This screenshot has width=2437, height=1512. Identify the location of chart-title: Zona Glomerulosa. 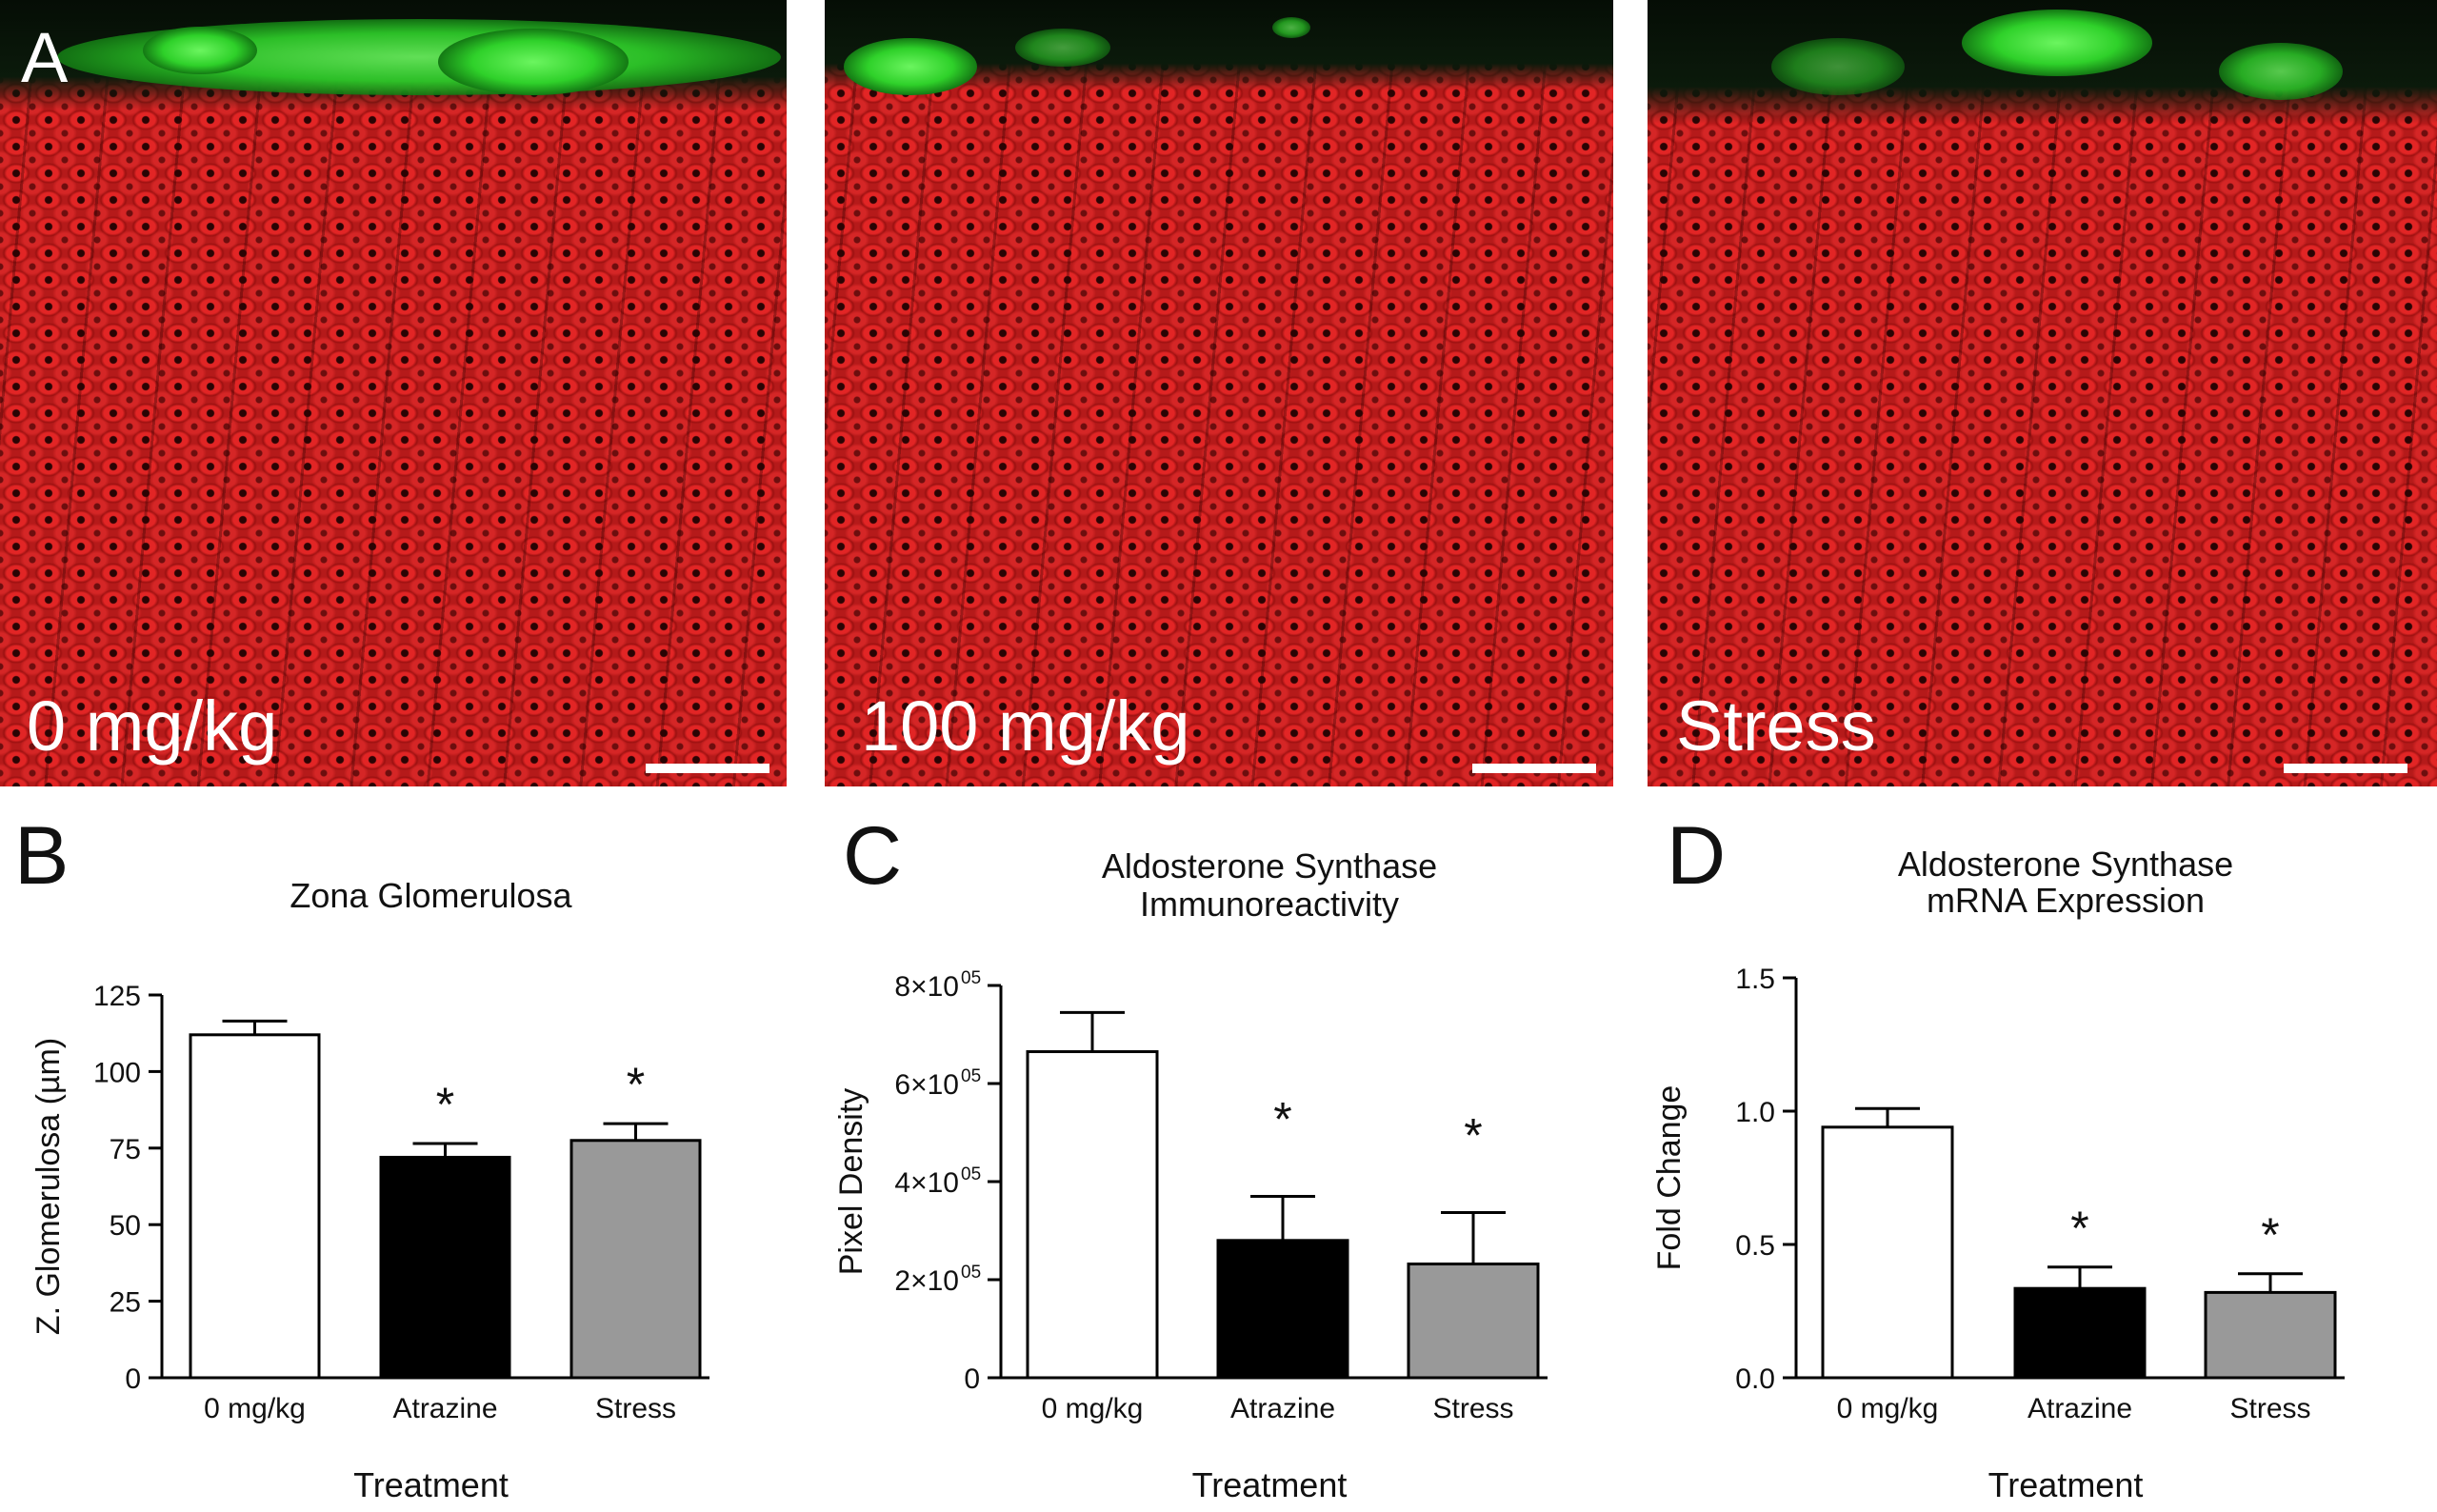
(431, 895).